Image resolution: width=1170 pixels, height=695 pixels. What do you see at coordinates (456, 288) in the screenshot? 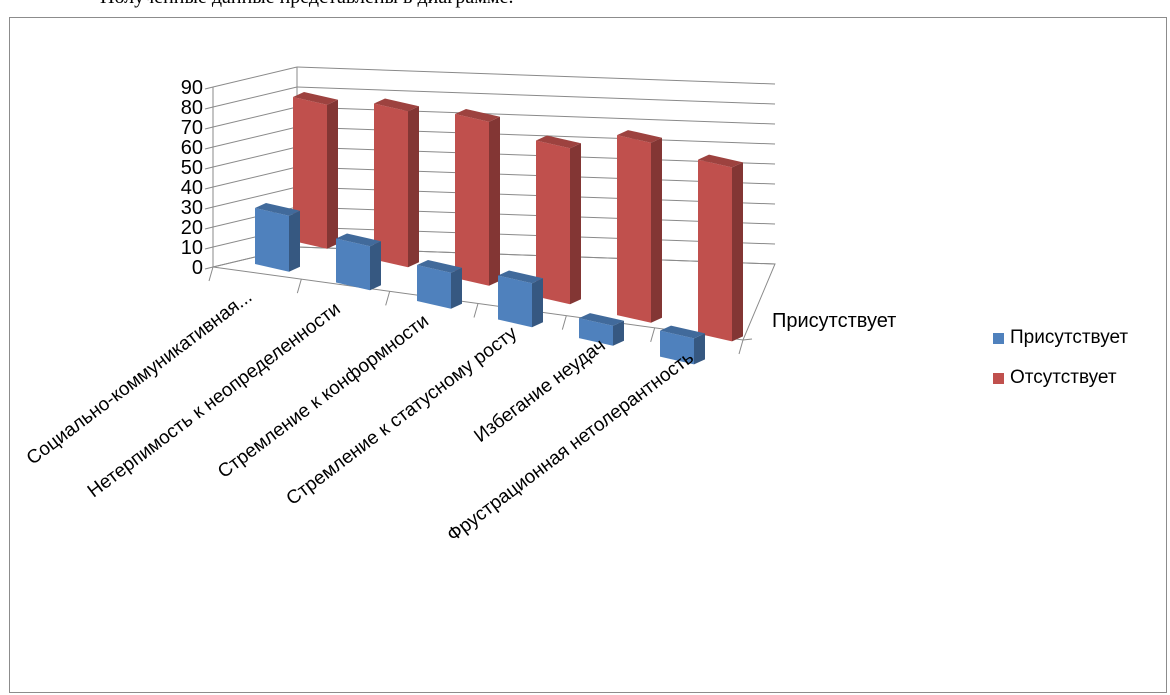
I see `bar-series-0-2-side` at bounding box center [456, 288].